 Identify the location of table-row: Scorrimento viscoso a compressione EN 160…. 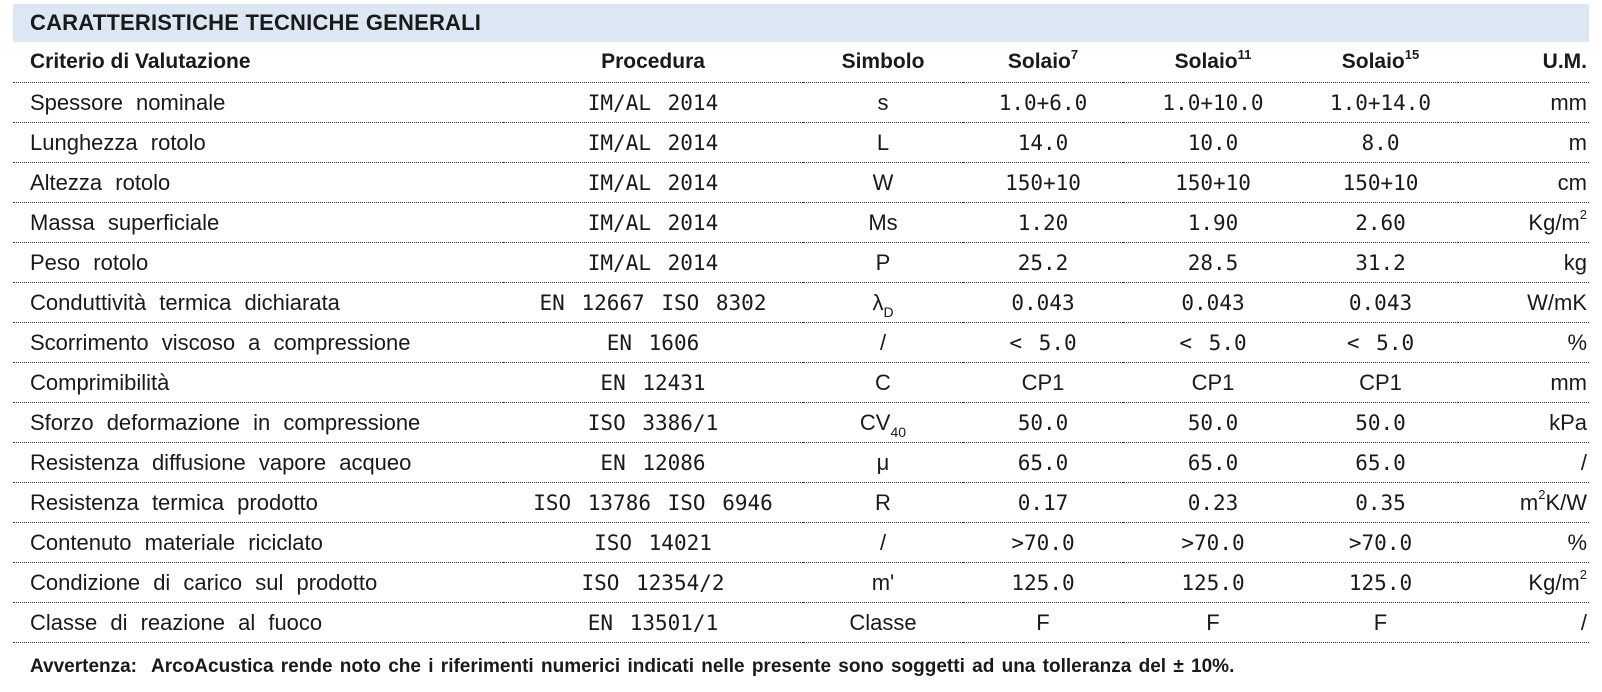
(801, 342).